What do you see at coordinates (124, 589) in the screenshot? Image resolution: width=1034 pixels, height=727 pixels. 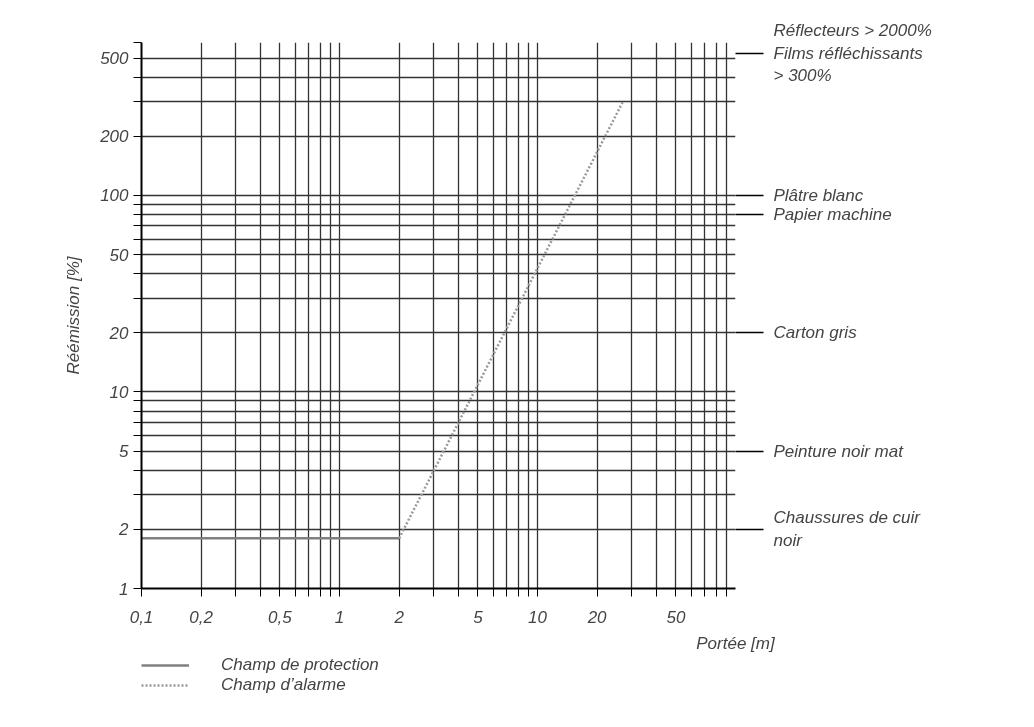 I see `y-tick-label: 1` at bounding box center [124, 589].